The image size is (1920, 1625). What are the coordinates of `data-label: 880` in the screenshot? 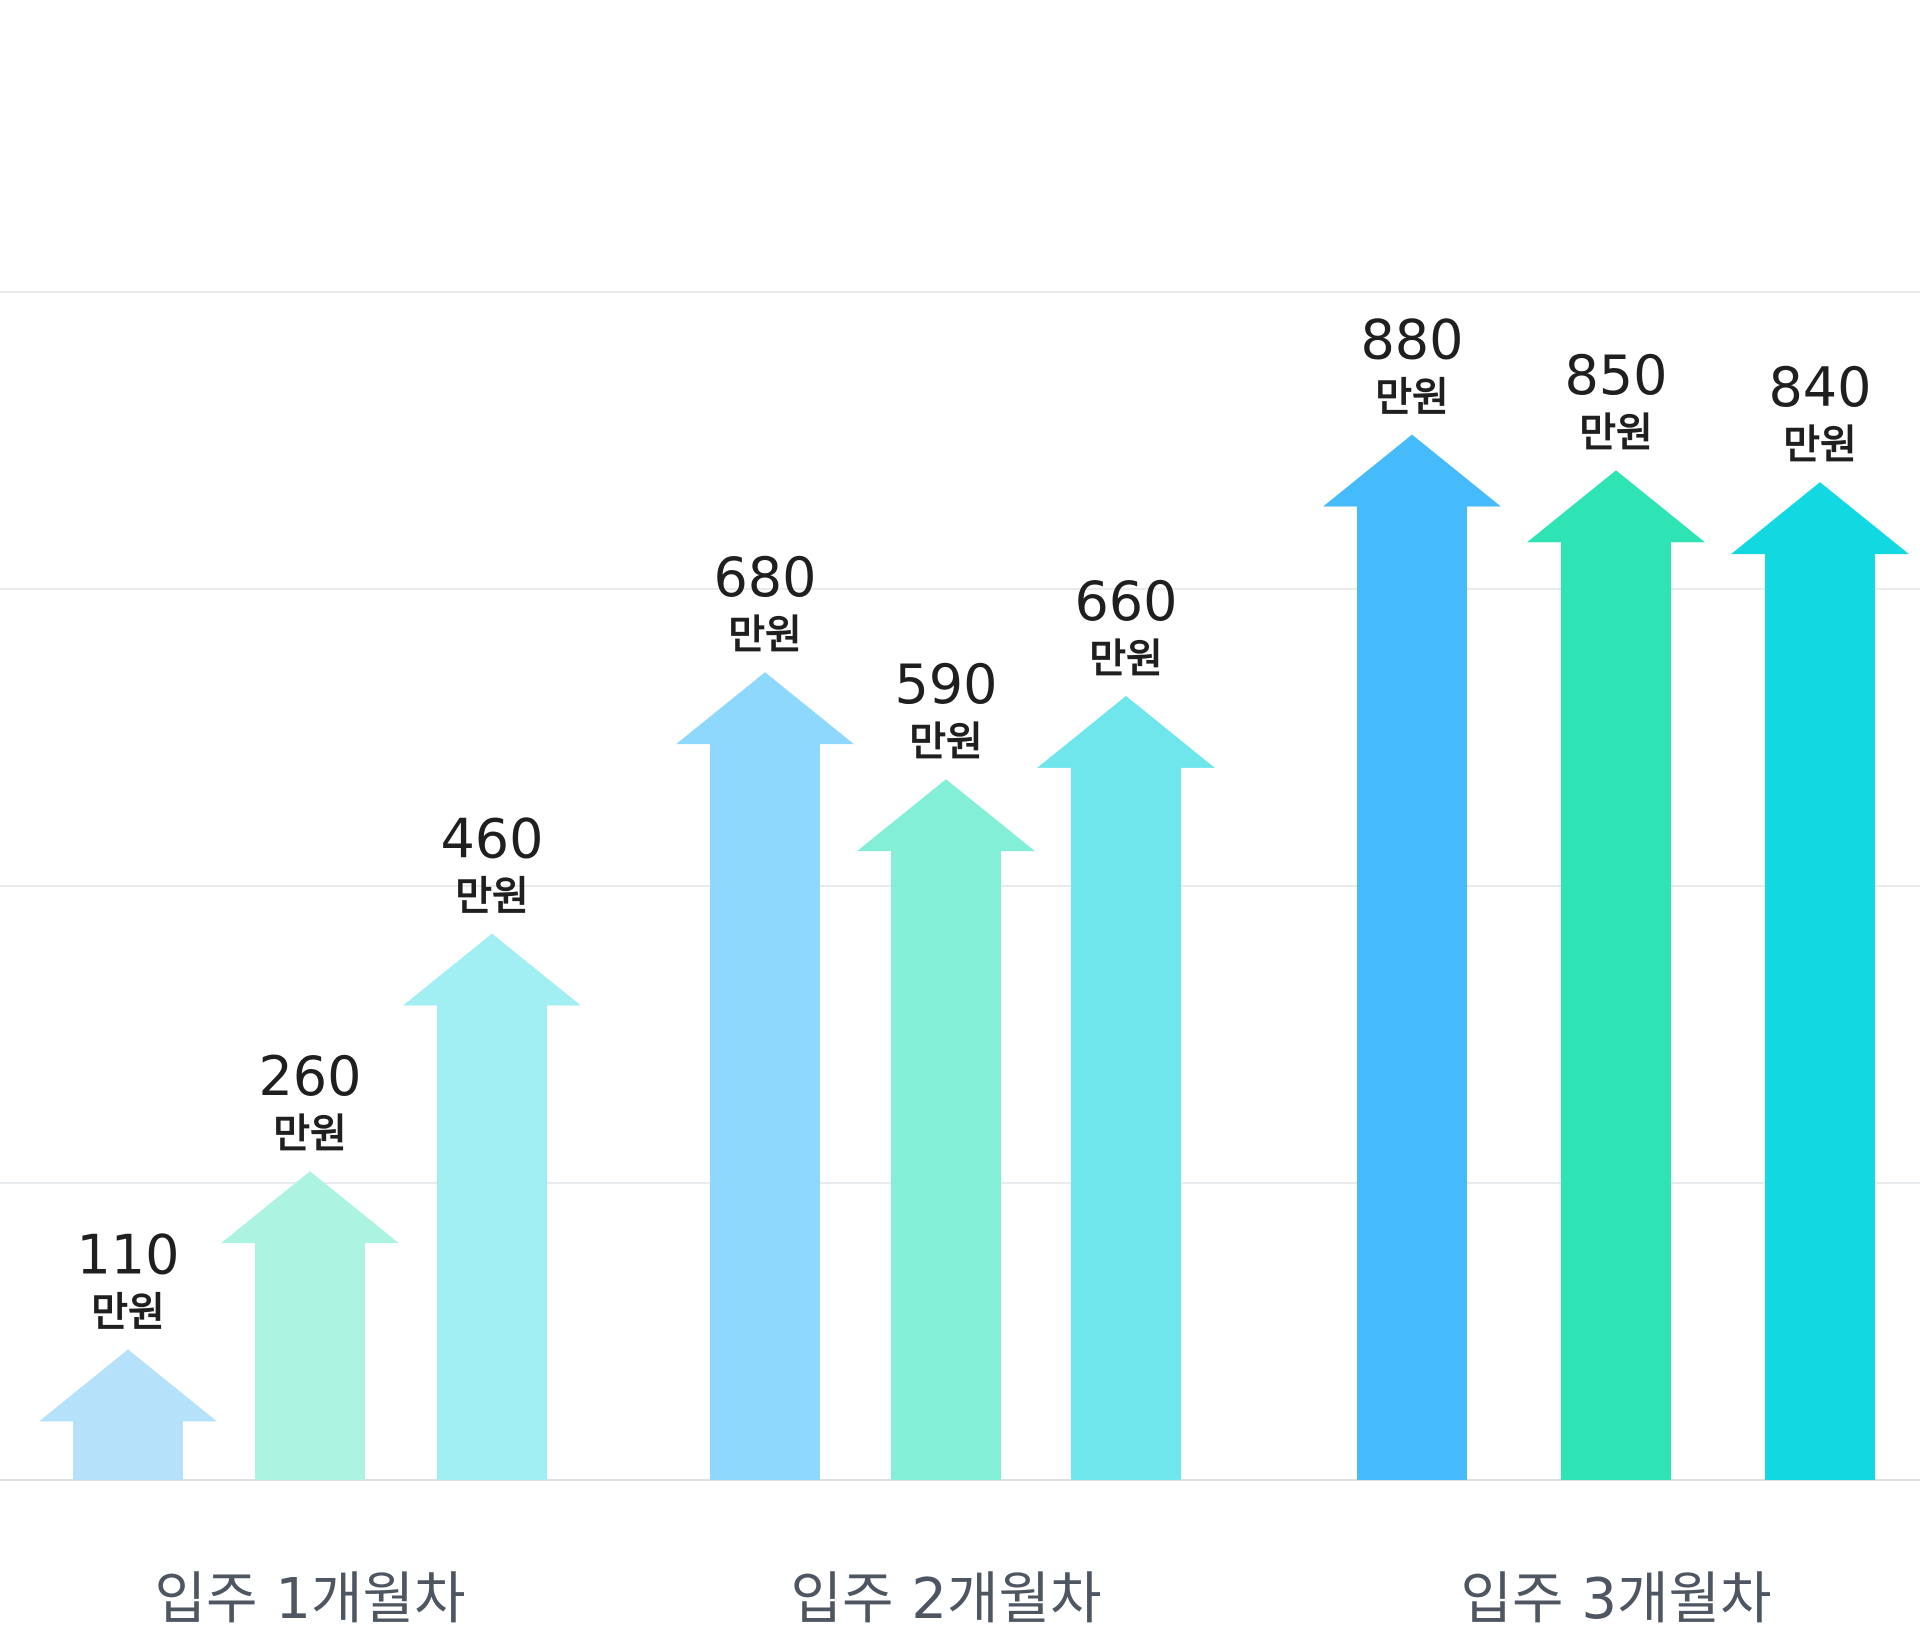 It's located at (1411, 340).